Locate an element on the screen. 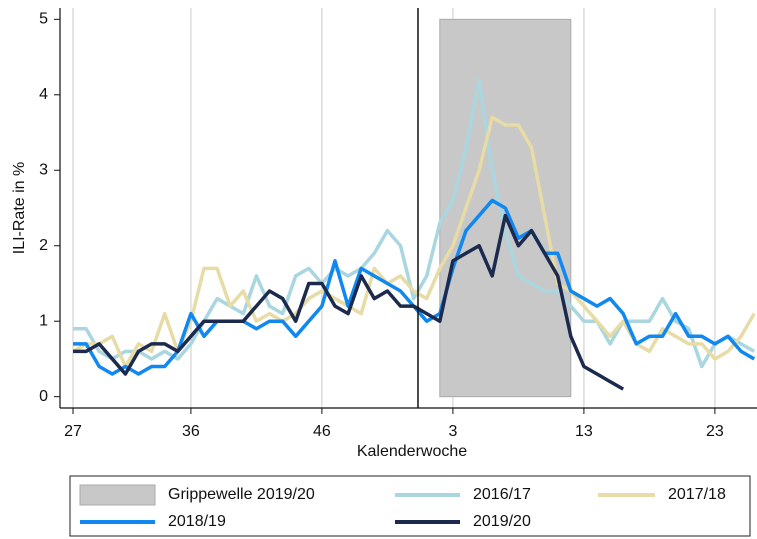 This screenshot has height=539, width=757. y-tick-label: 0 is located at coordinates (43, 396).